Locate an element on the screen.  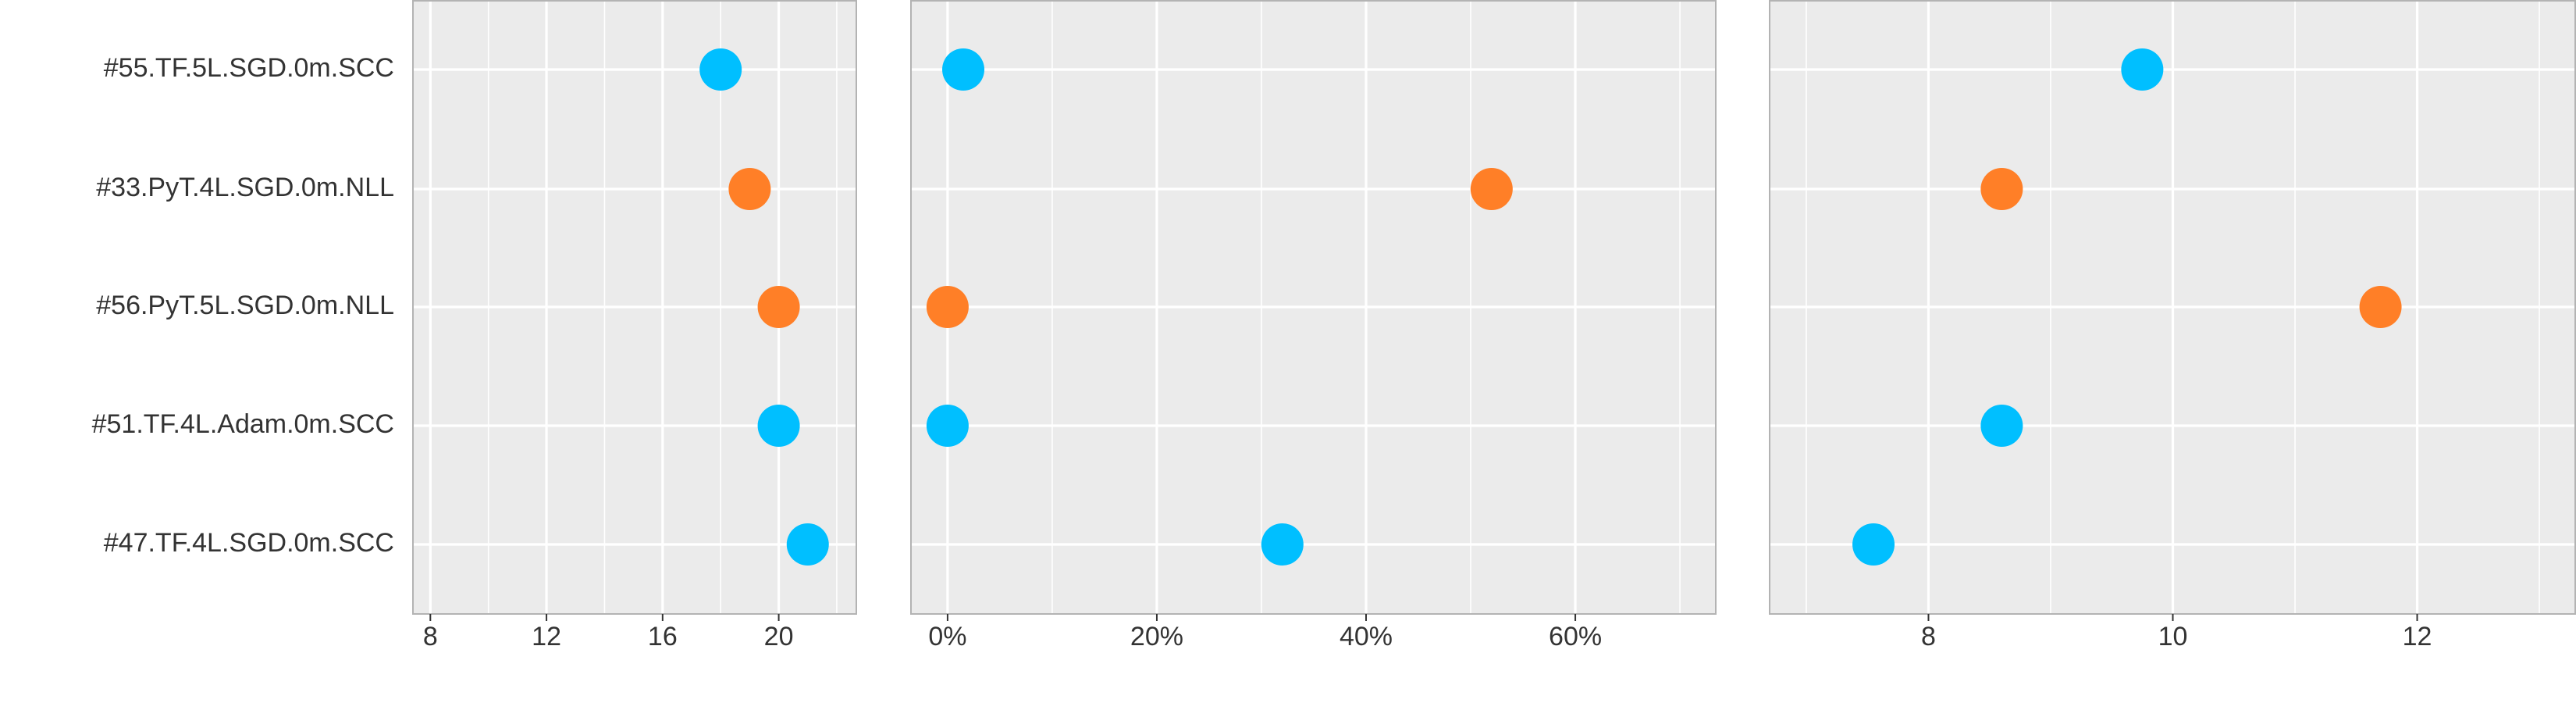
x-tick-label: 10 is located at coordinates (2173, 636).